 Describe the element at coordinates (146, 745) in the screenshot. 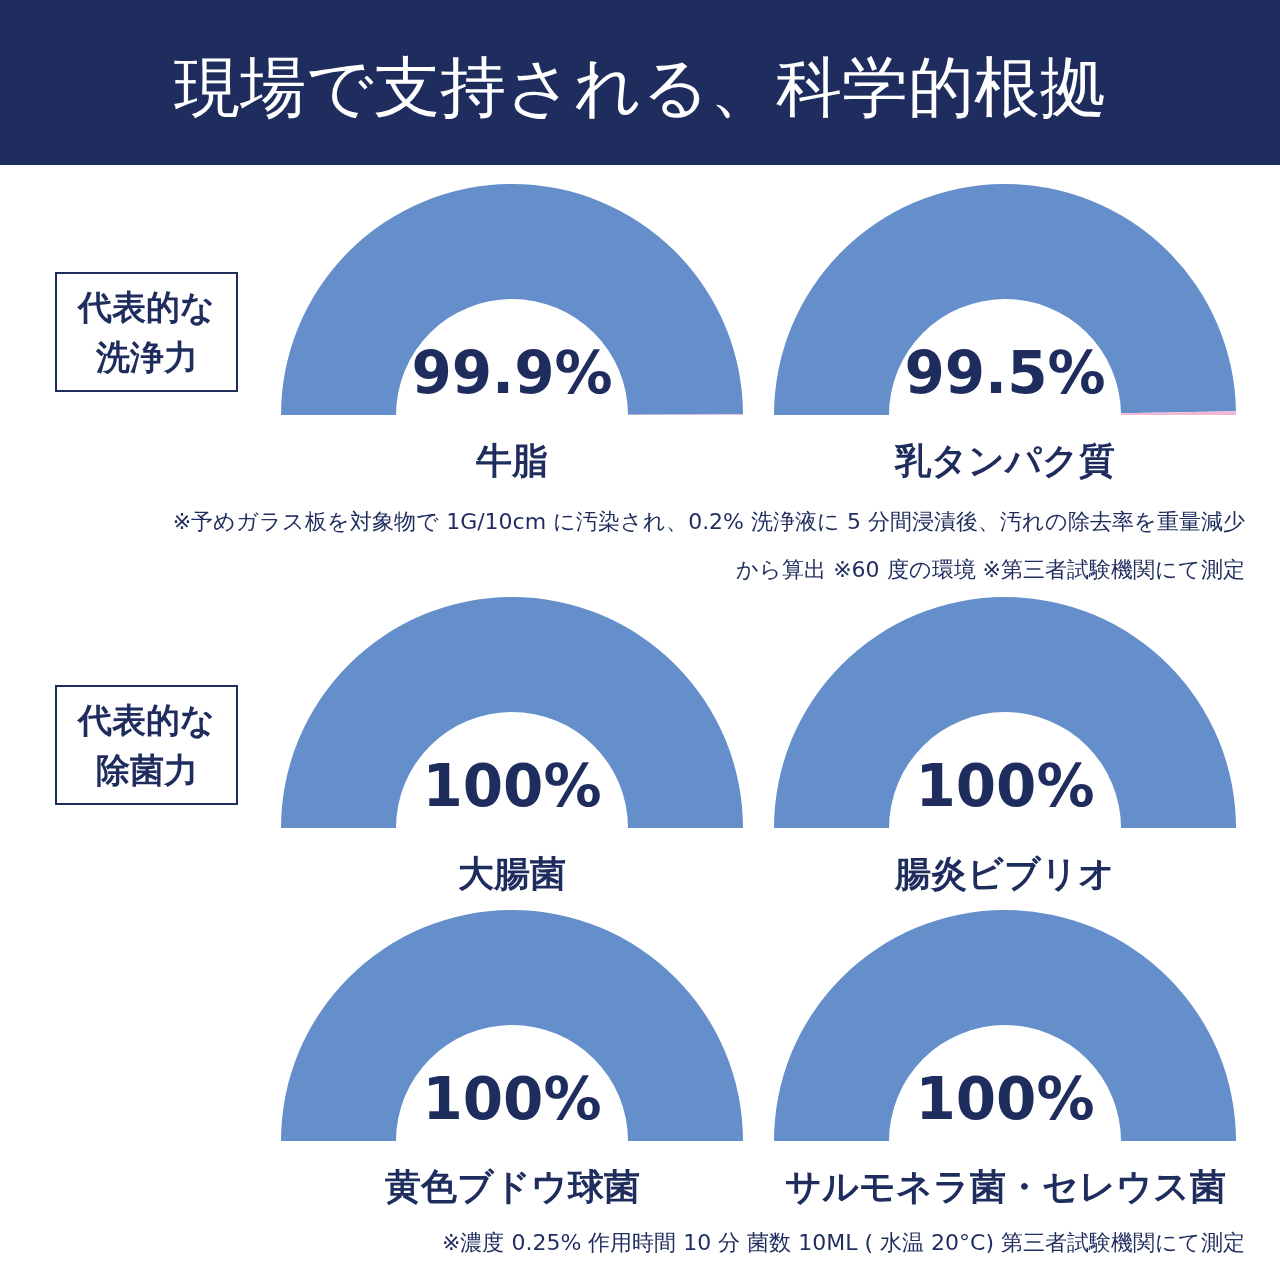

I see `text: 代表的な除菌力` at that location.